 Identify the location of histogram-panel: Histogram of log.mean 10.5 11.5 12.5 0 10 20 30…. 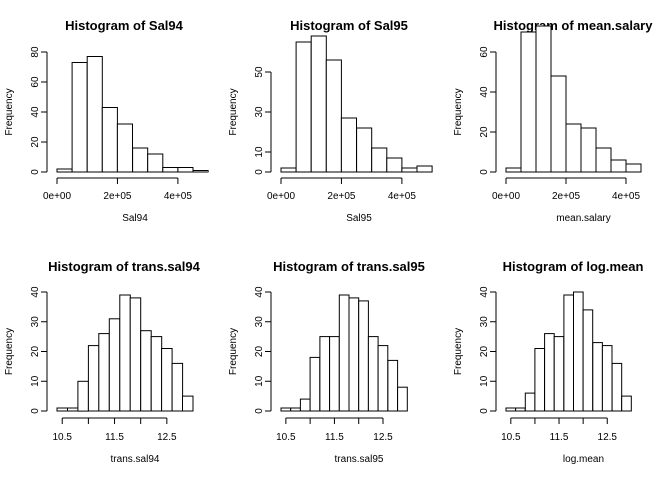
(548, 362).